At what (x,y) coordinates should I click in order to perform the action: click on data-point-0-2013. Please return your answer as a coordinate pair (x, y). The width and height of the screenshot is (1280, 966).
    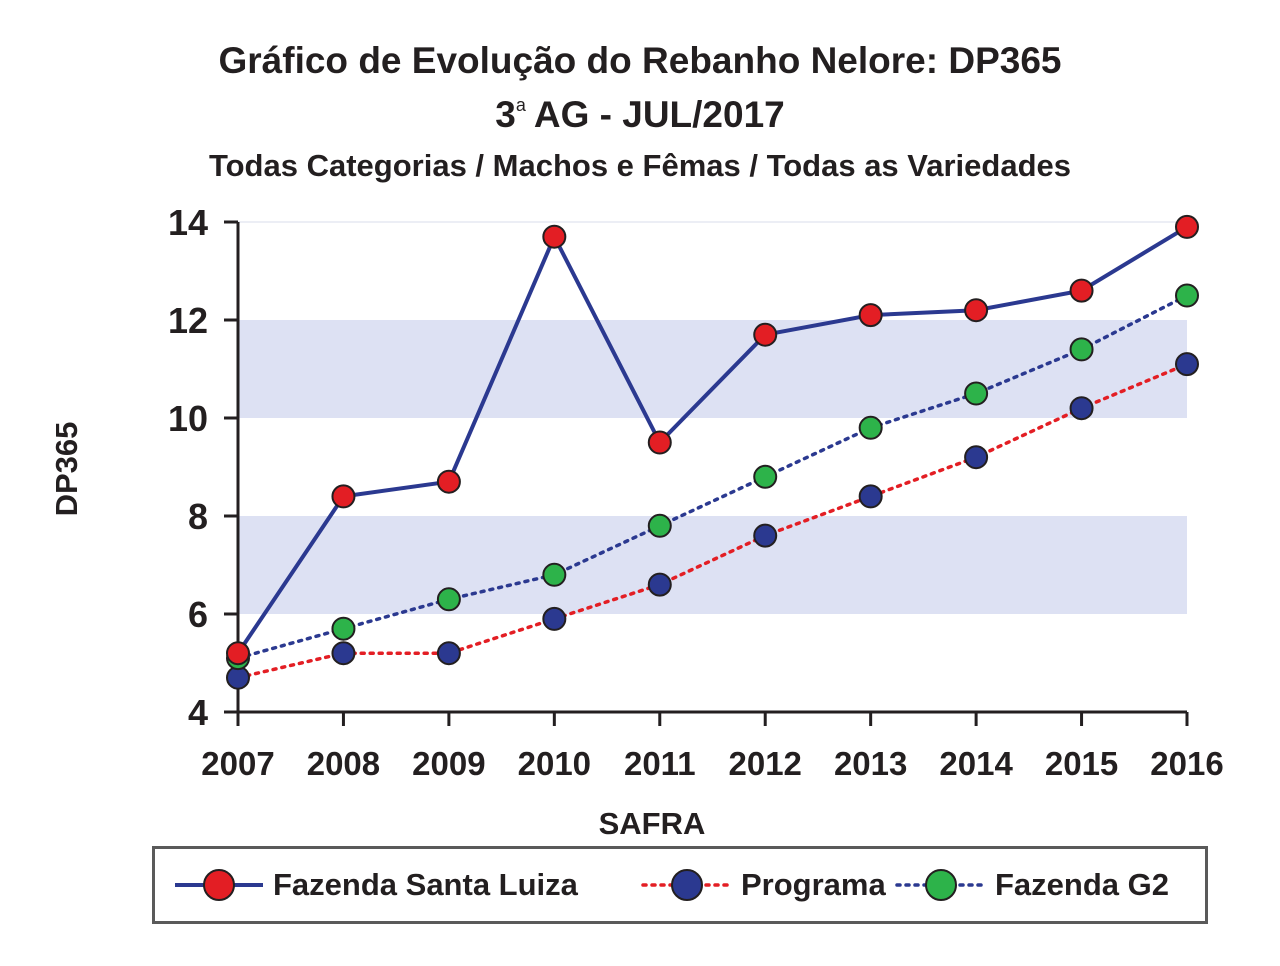
    Looking at the image, I should click on (870, 315).